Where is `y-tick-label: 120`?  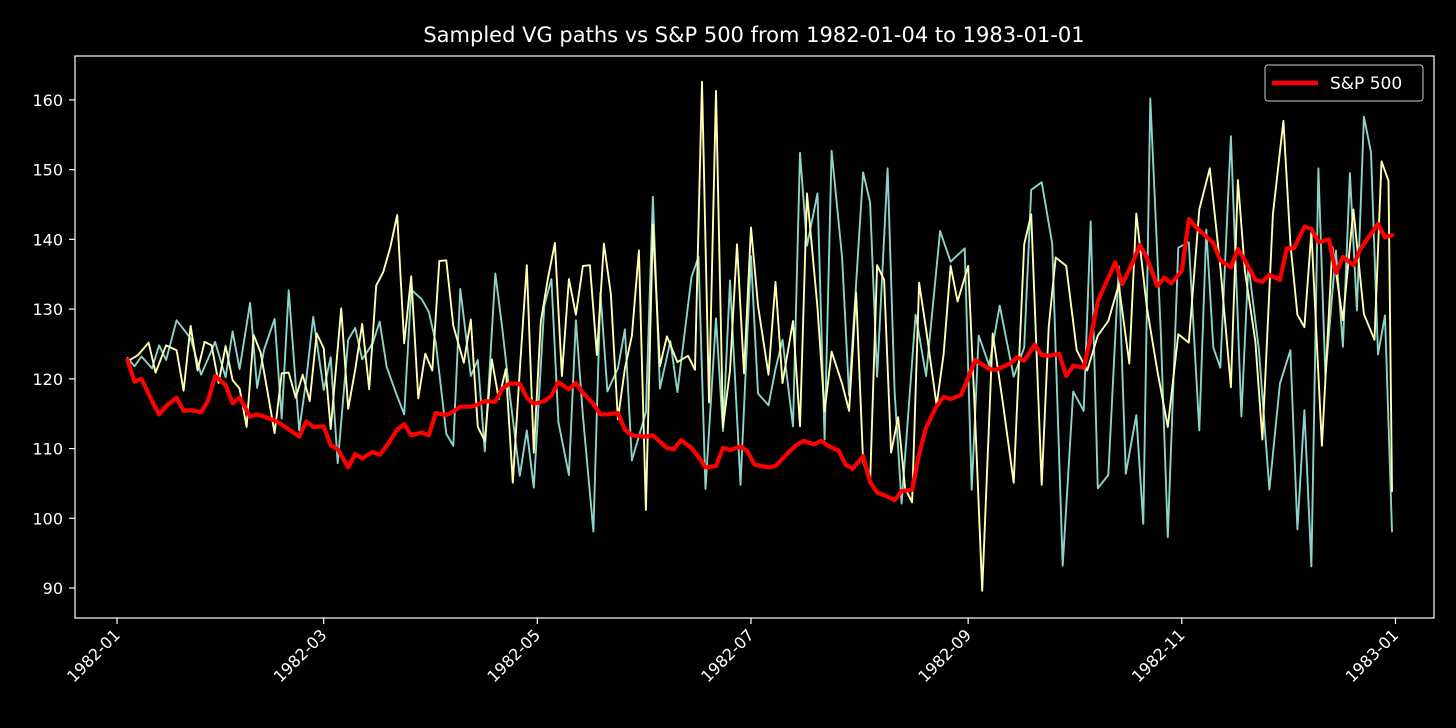 y-tick-label: 120 is located at coordinates (47, 379).